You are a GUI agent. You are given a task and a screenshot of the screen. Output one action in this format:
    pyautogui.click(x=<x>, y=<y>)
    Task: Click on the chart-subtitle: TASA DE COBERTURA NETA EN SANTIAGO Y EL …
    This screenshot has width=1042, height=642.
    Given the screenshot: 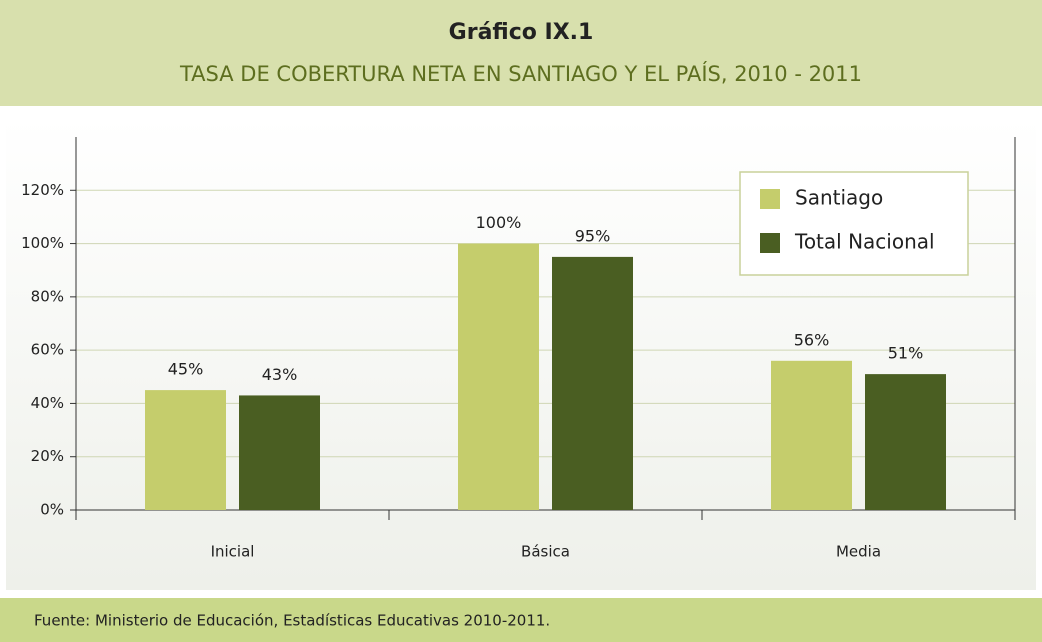 What is the action you would take?
    pyautogui.click(x=520, y=73)
    